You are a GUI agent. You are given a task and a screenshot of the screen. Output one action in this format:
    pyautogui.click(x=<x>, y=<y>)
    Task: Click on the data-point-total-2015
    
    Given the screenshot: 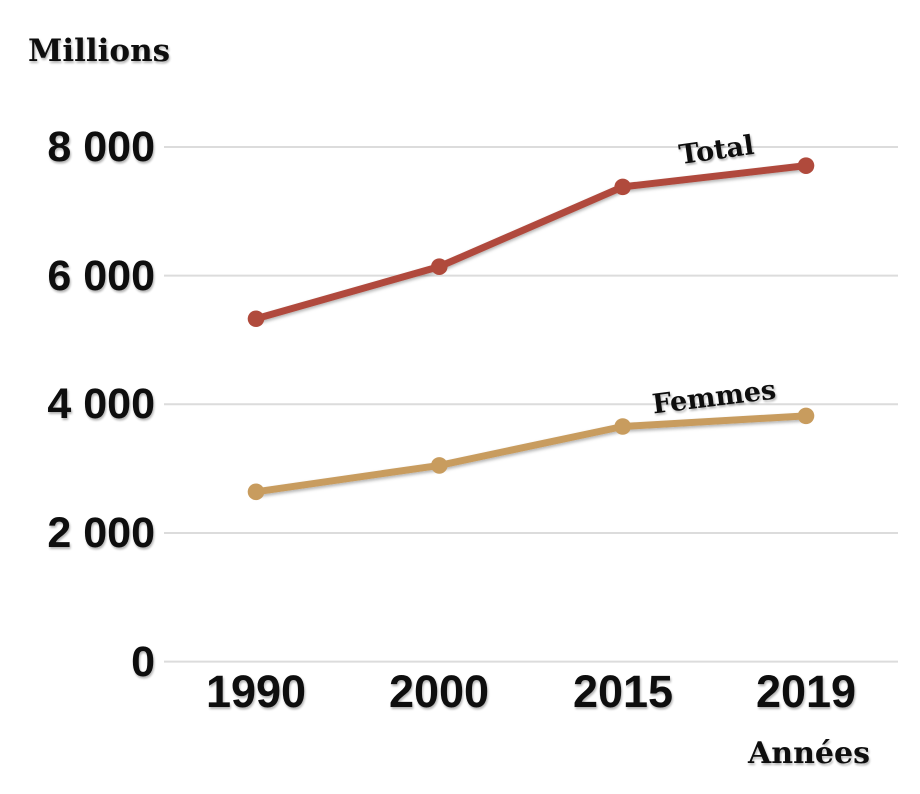 What is the action you would take?
    pyautogui.click(x=622, y=187)
    